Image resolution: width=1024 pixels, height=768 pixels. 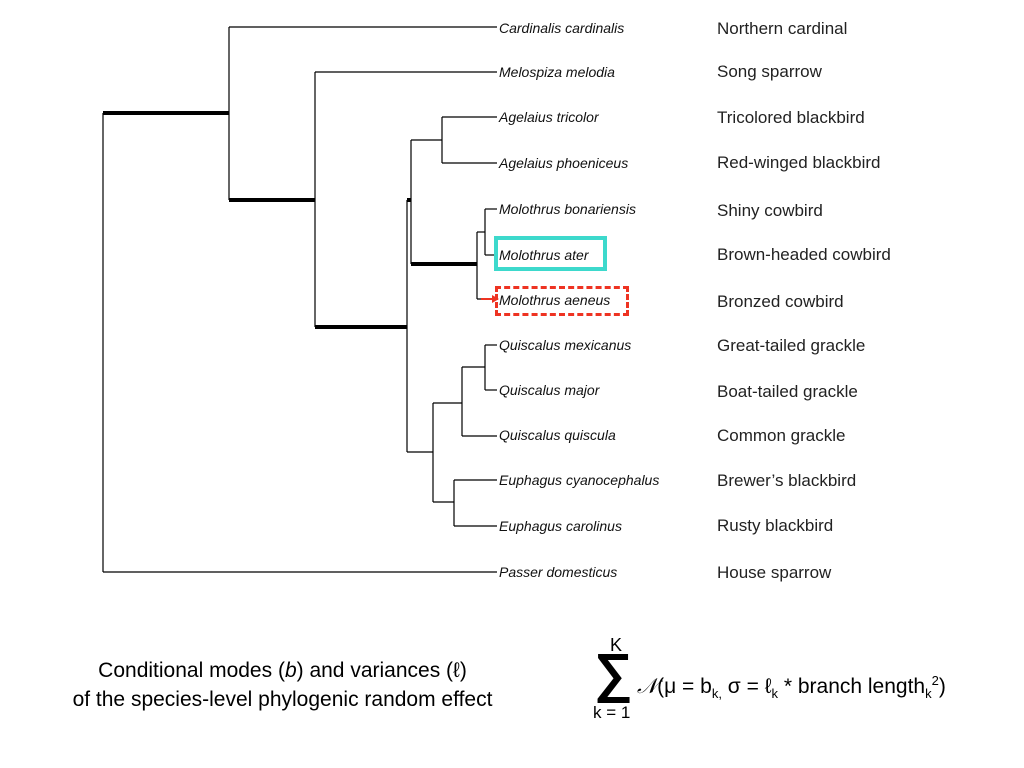 What do you see at coordinates (769, 71) in the screenshot?
I see `common-name-label: Song sparrow` at bounding box center [769, 71].